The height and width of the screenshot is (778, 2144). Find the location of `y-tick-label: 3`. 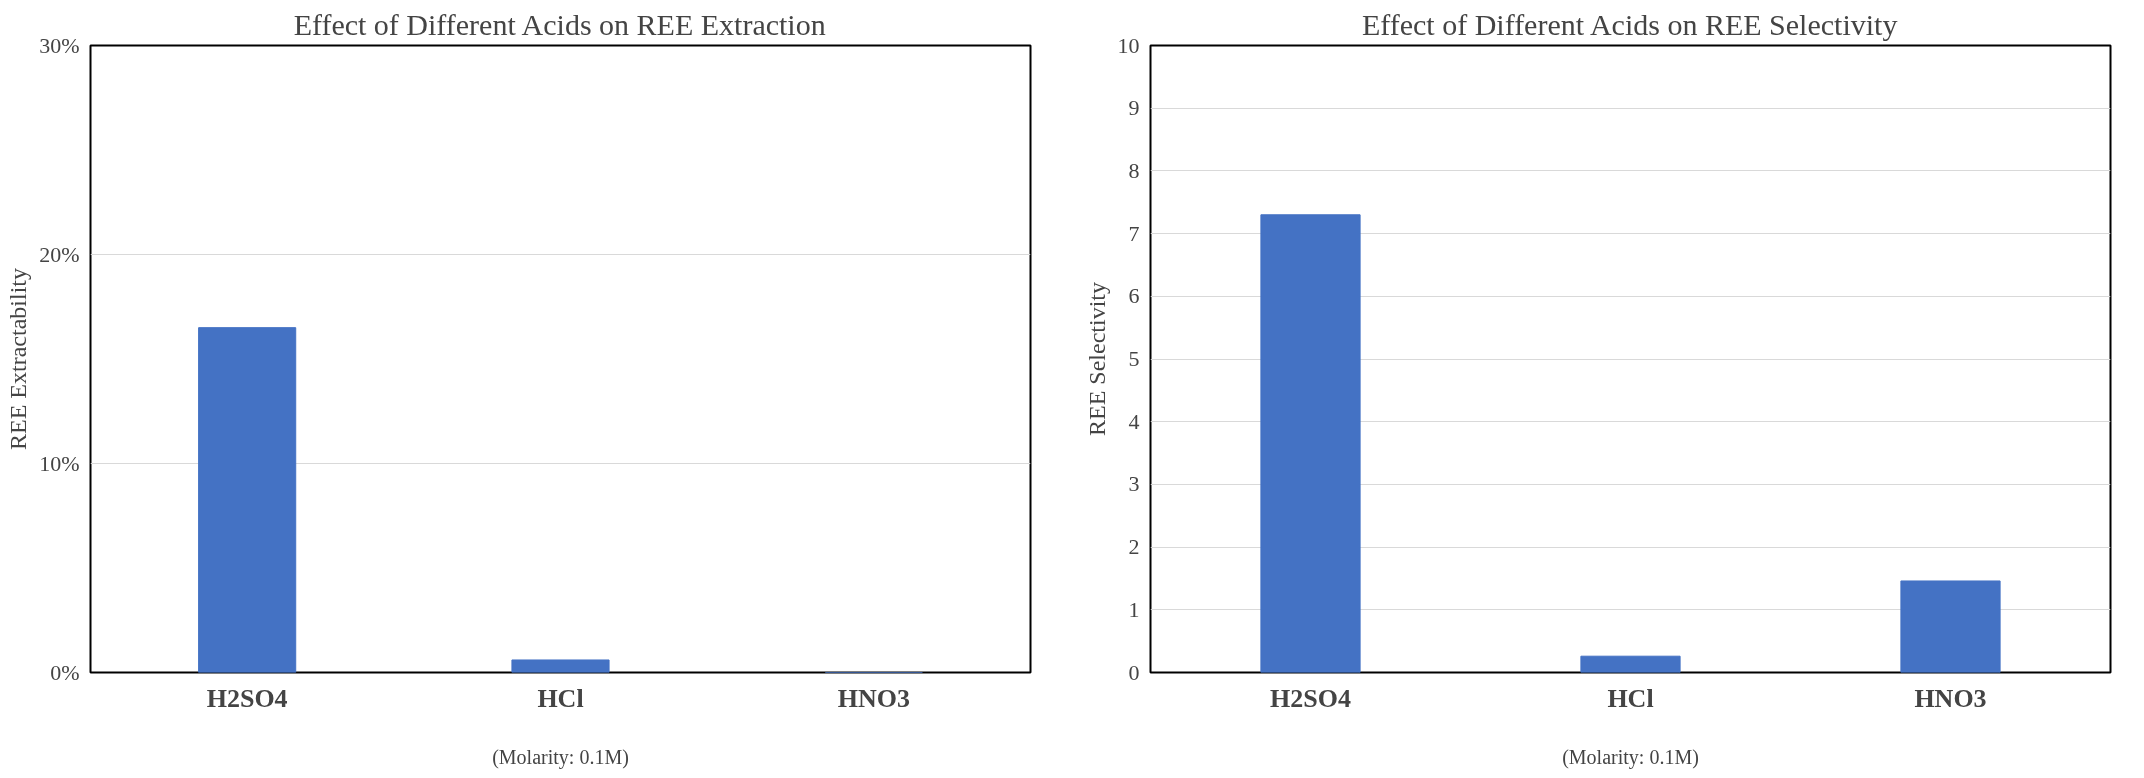

y-tick-label: 3 is located at coordinates (1134, 484).